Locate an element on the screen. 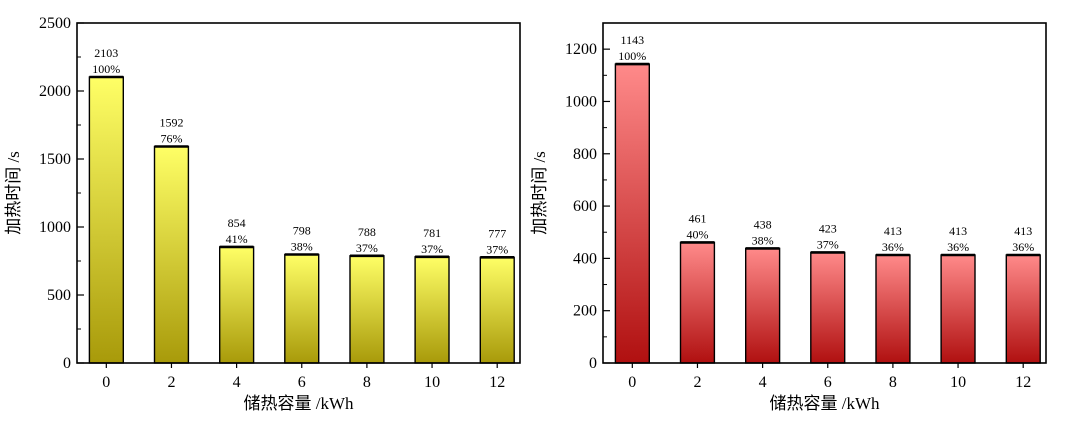 The width and height of the screenshot is (1069, 421). percent-label: 76% is located at coordinates (172, 139).